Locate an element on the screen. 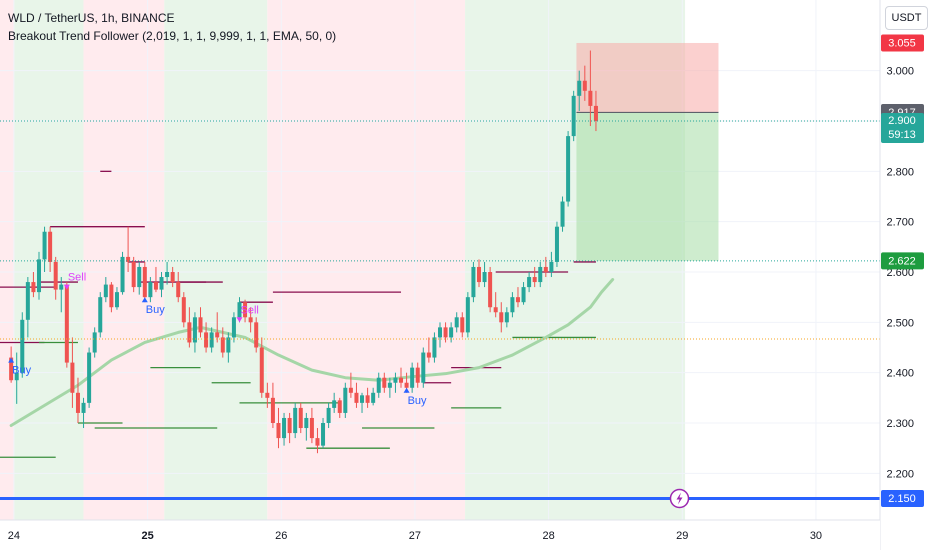 This screenshot has width=932, height=550. stop-loss-badge-bg is located at coordinates (902, 43).